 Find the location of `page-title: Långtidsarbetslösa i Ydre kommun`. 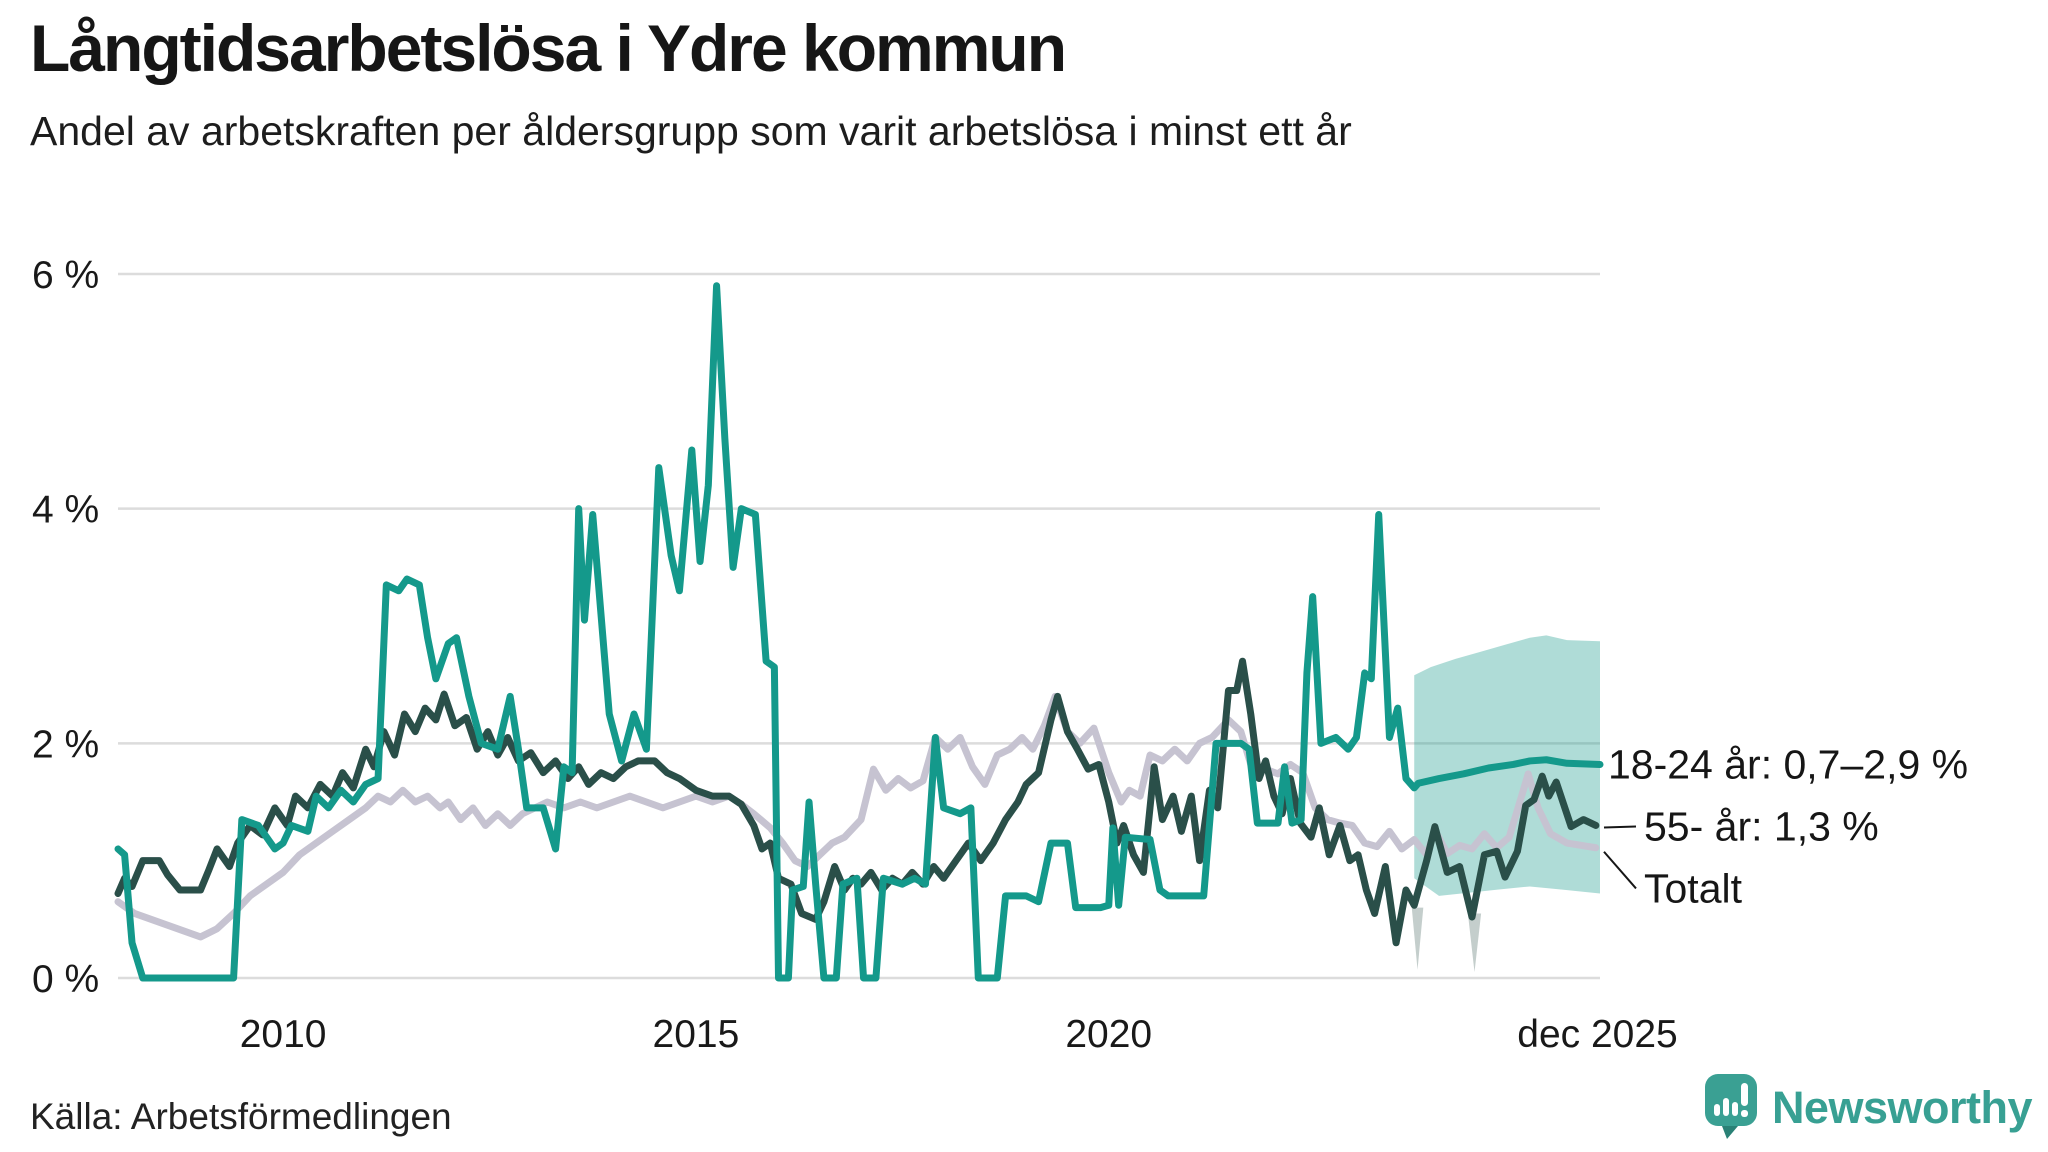

page-title: Långtidsarbetslösa i Ydre kommun is located at coordinates (548, 48).